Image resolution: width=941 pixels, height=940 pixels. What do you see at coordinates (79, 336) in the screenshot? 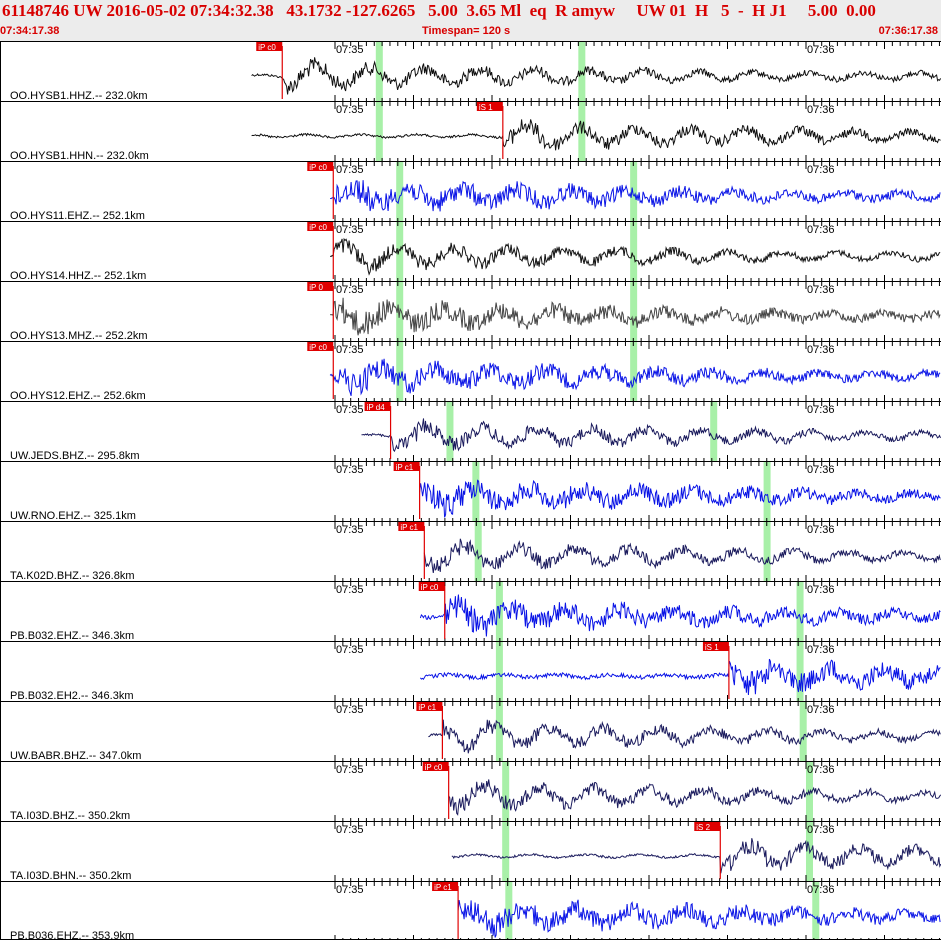
I see `station-label: OO.HYS13.MHZ.-- 252.2km` at bounding box center [79, 336].